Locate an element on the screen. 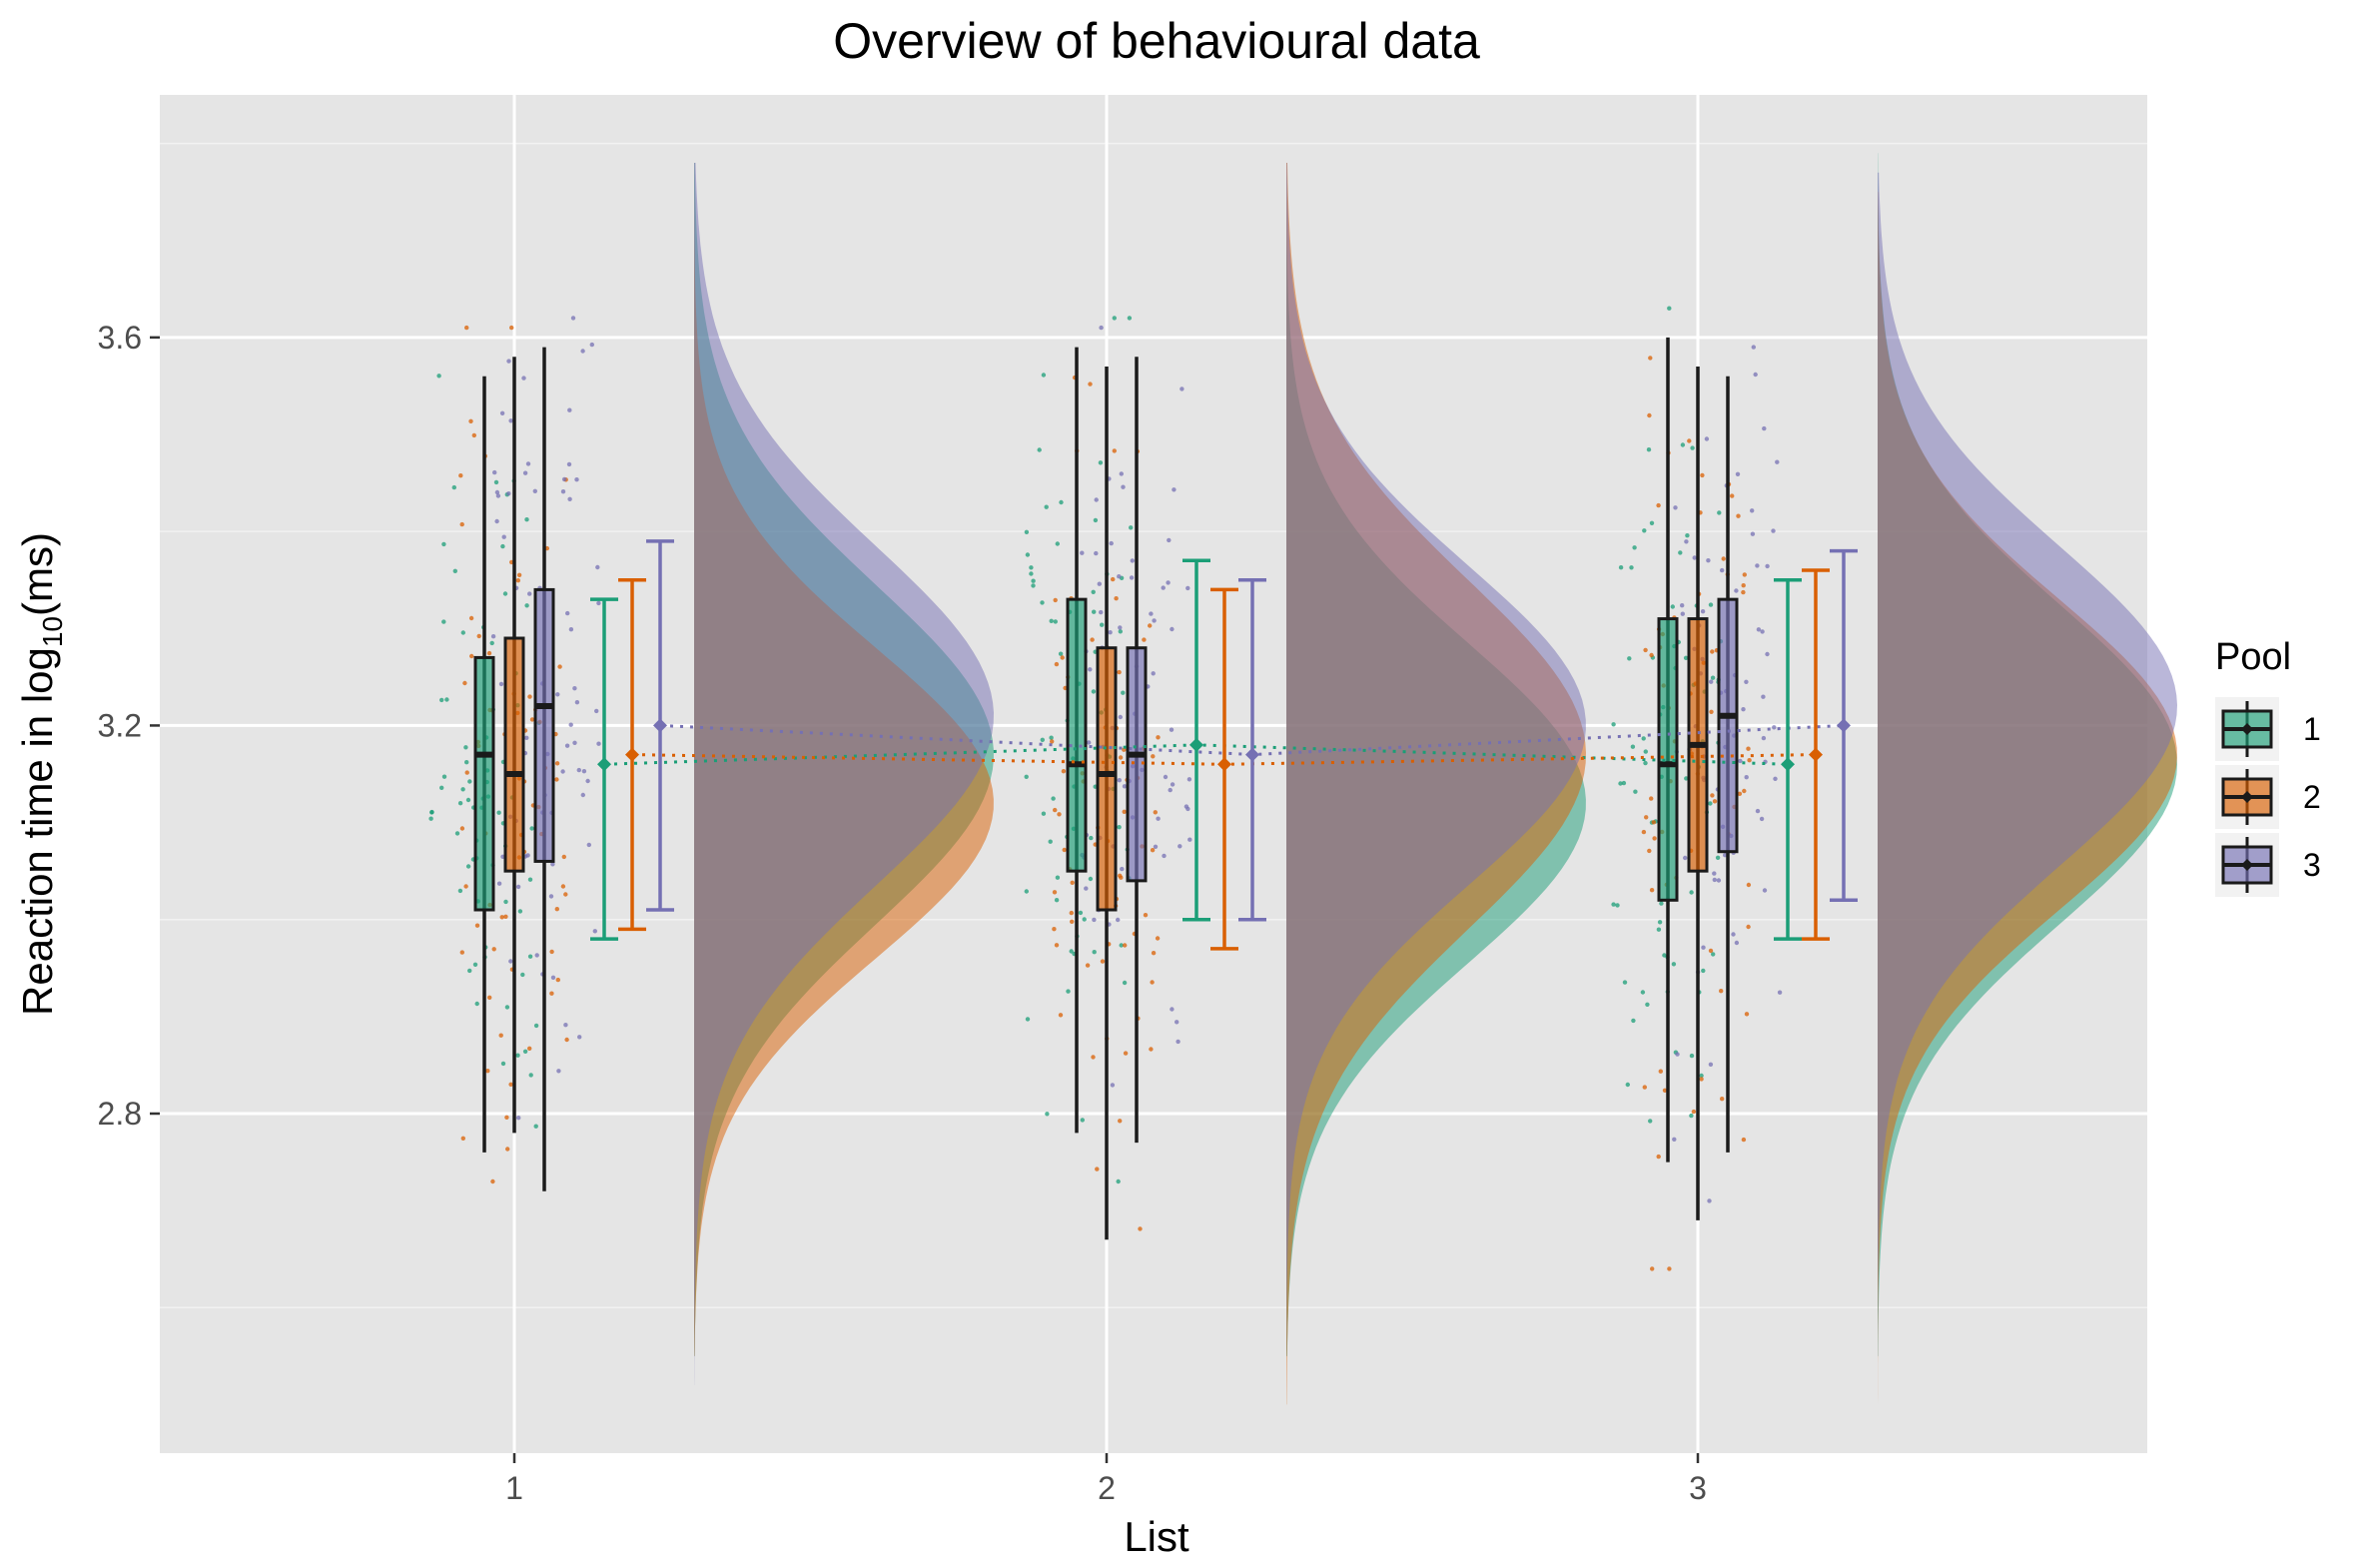  y-axis-title-subscript: 10 is located at coordinates (53, 631).